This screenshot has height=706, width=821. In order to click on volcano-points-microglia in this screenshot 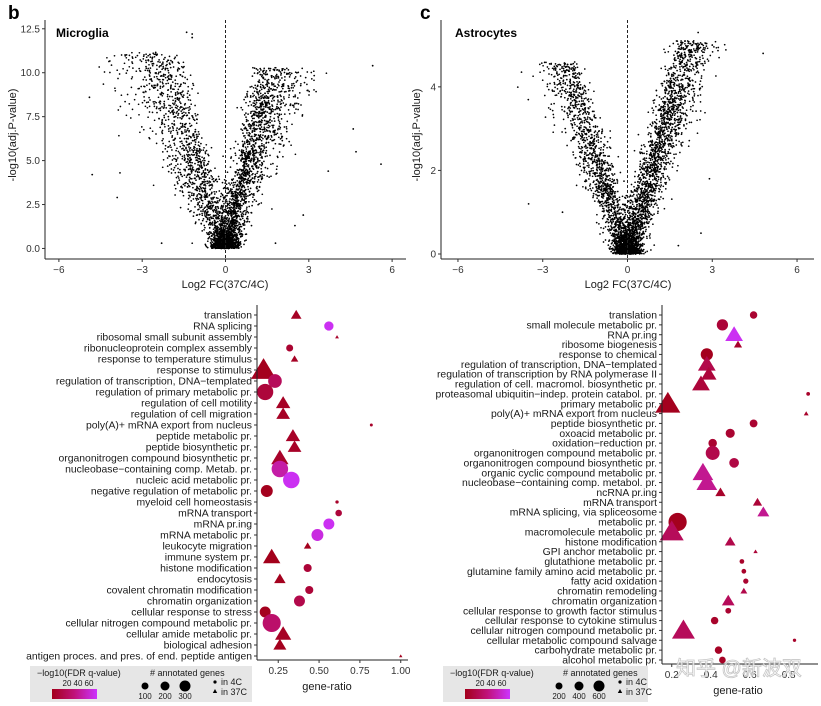, I will do `click(235, 140)`.